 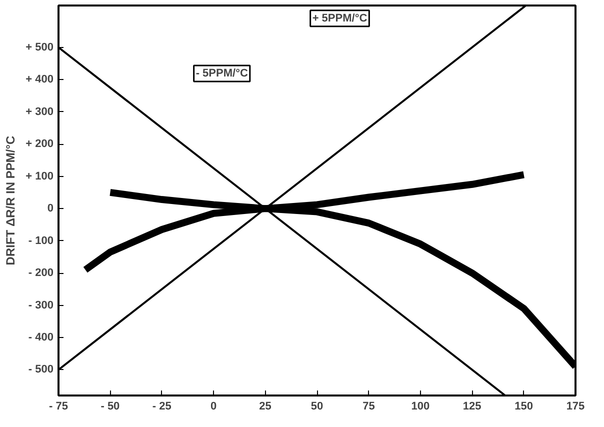 I want to click on y-tick-label: 0, so click(x=50, y=208).